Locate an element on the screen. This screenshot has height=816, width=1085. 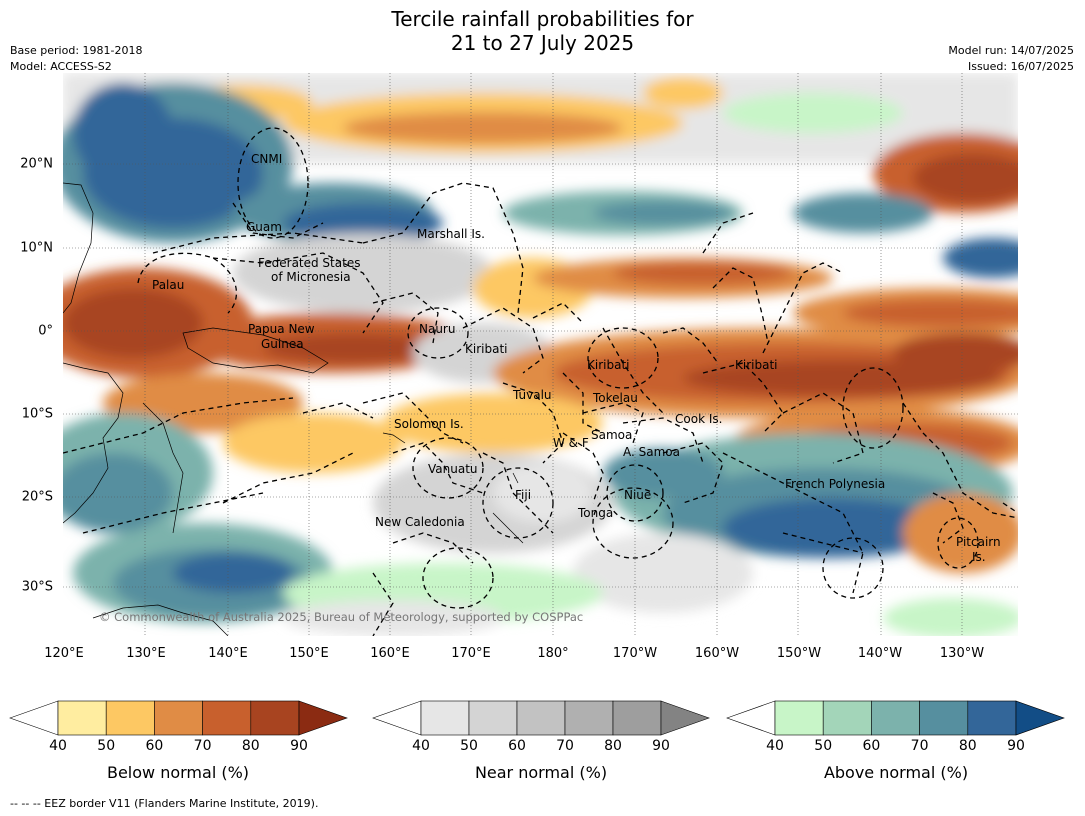
map-title-line2: 21 to 27 July 2025 is located at coordinates (542, 43).